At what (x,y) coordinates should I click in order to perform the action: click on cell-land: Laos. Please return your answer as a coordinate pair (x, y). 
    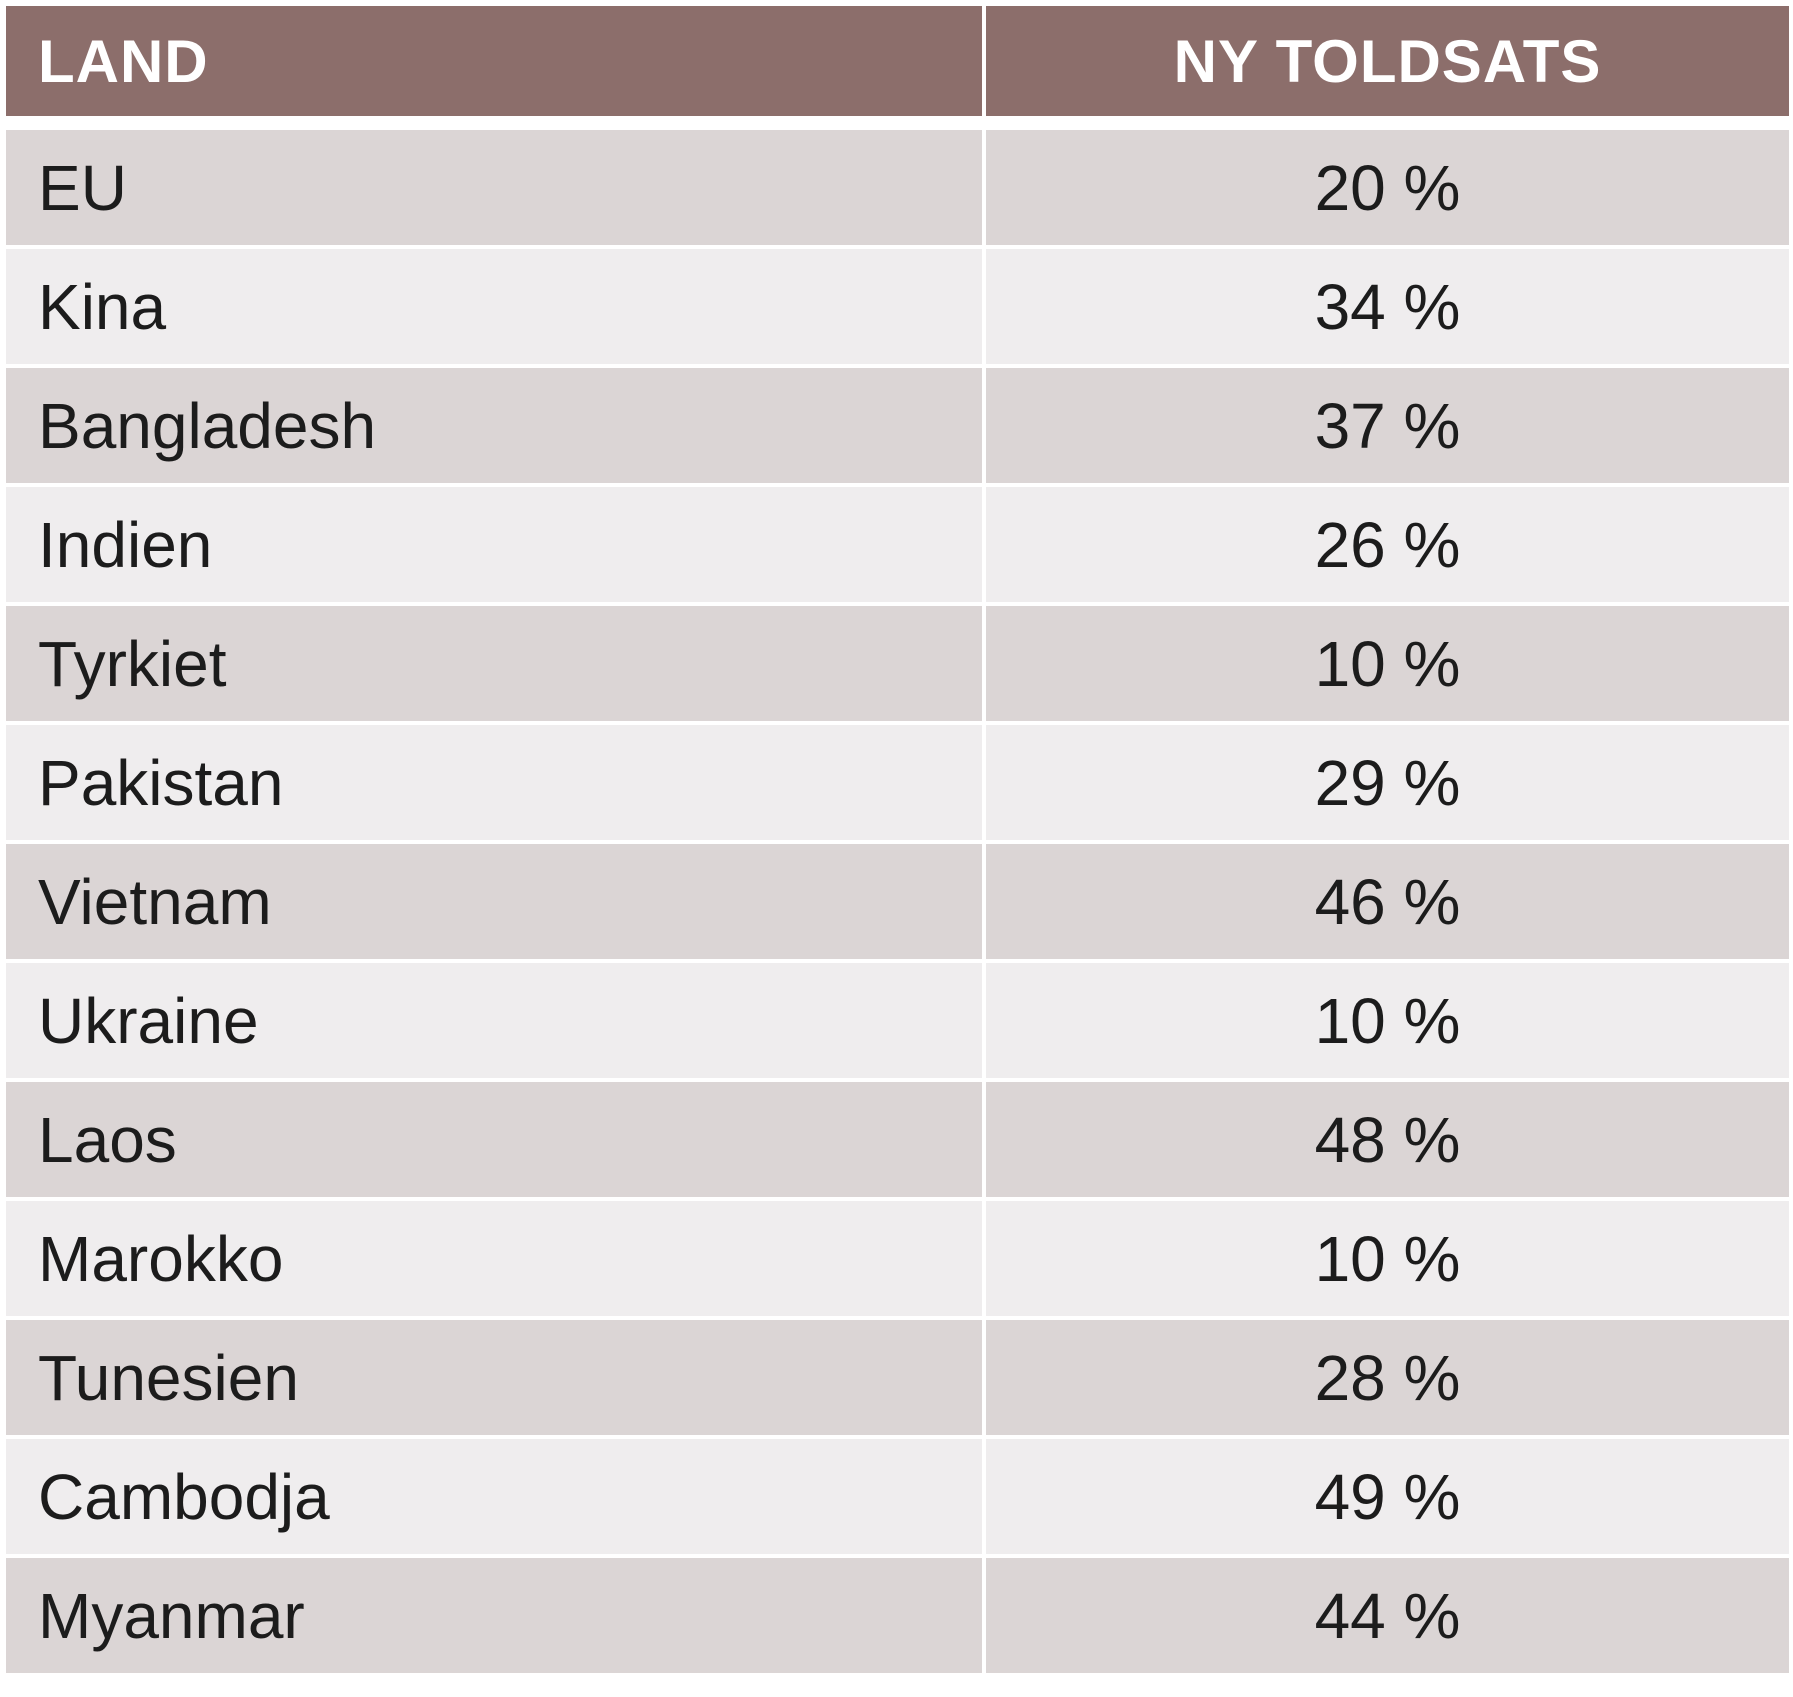
    Looking at the image, I should click on (494, 1139).